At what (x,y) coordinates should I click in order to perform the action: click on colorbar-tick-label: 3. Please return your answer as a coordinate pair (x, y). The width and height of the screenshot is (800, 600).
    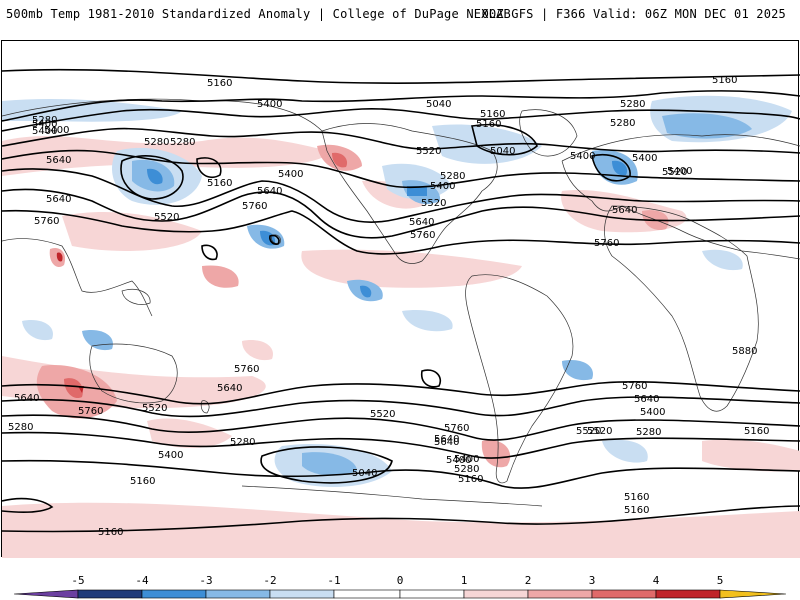
    Looking at the image, I should click on (592, 580).